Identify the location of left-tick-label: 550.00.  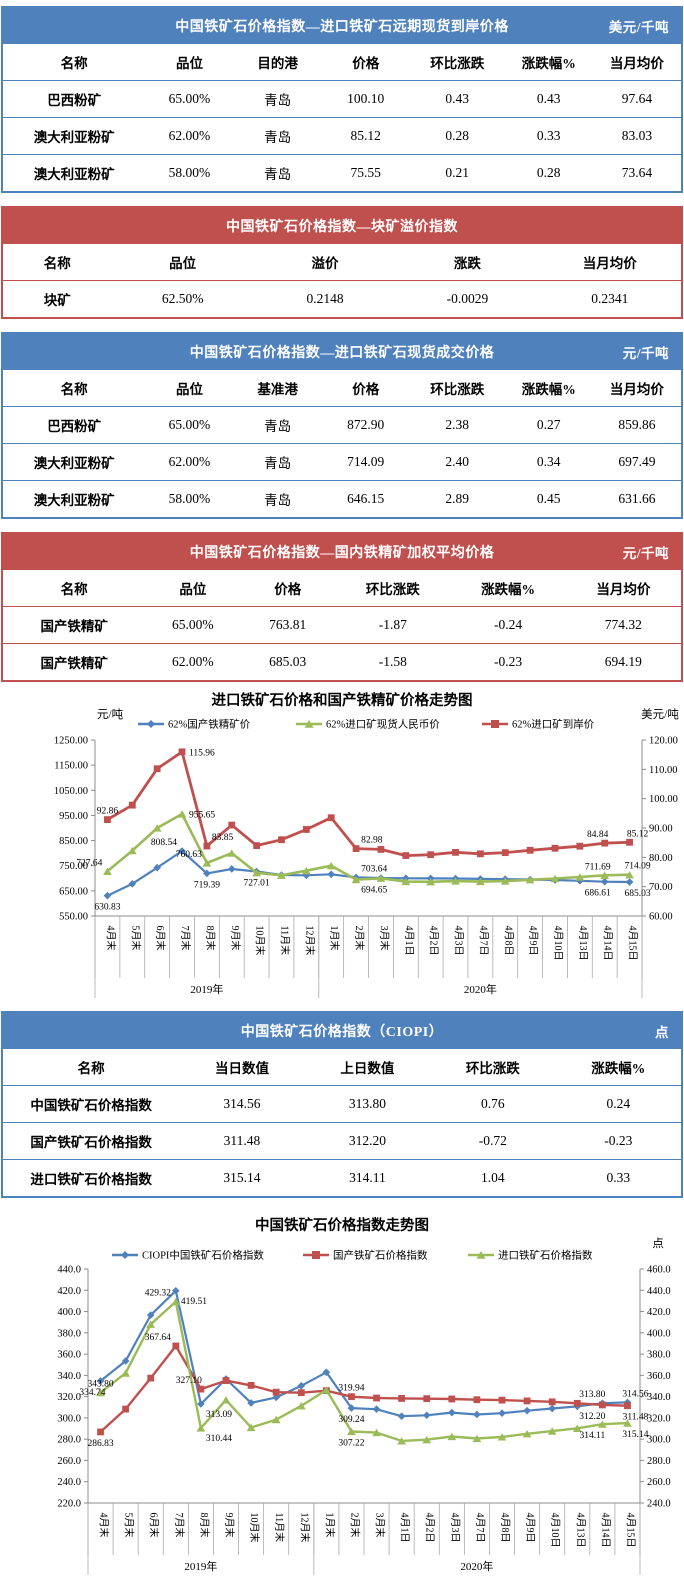
(73, 917).